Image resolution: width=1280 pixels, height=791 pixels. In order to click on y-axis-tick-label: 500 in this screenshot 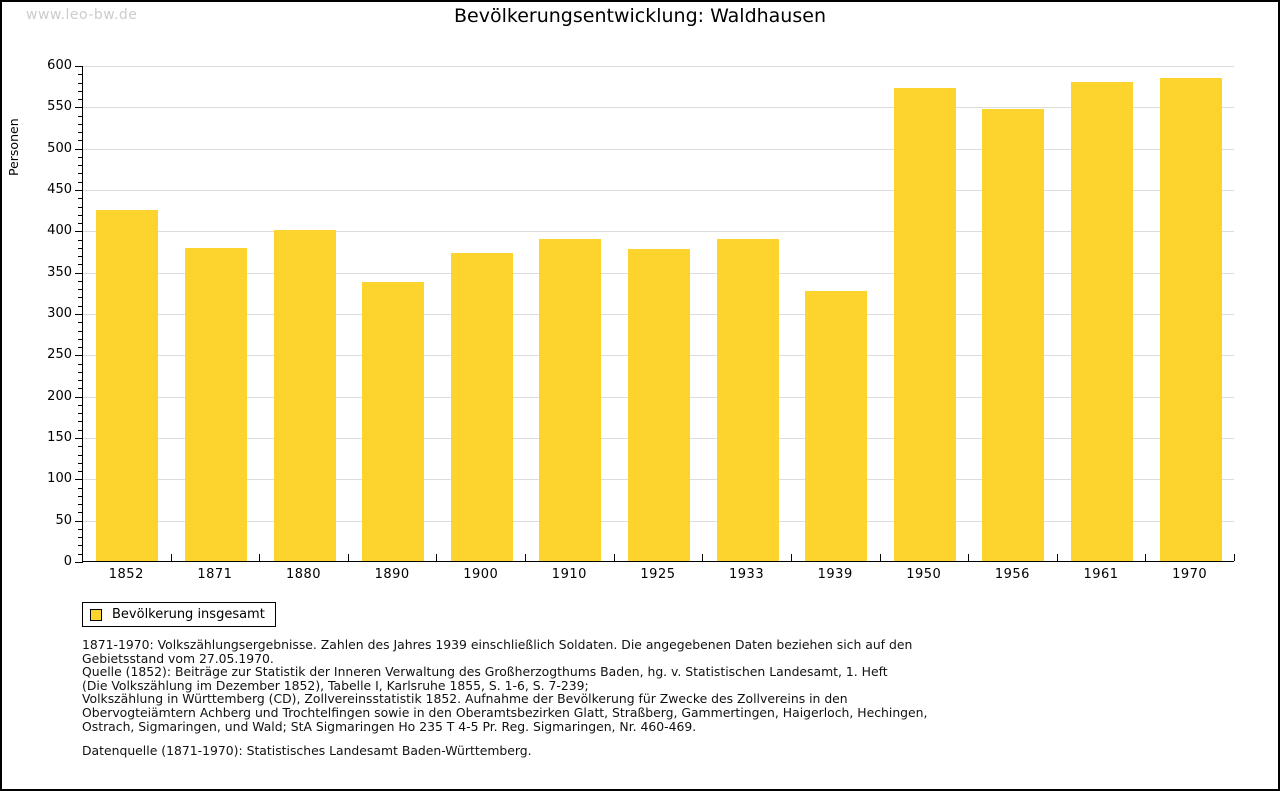, I will do `click(59, 148)`.